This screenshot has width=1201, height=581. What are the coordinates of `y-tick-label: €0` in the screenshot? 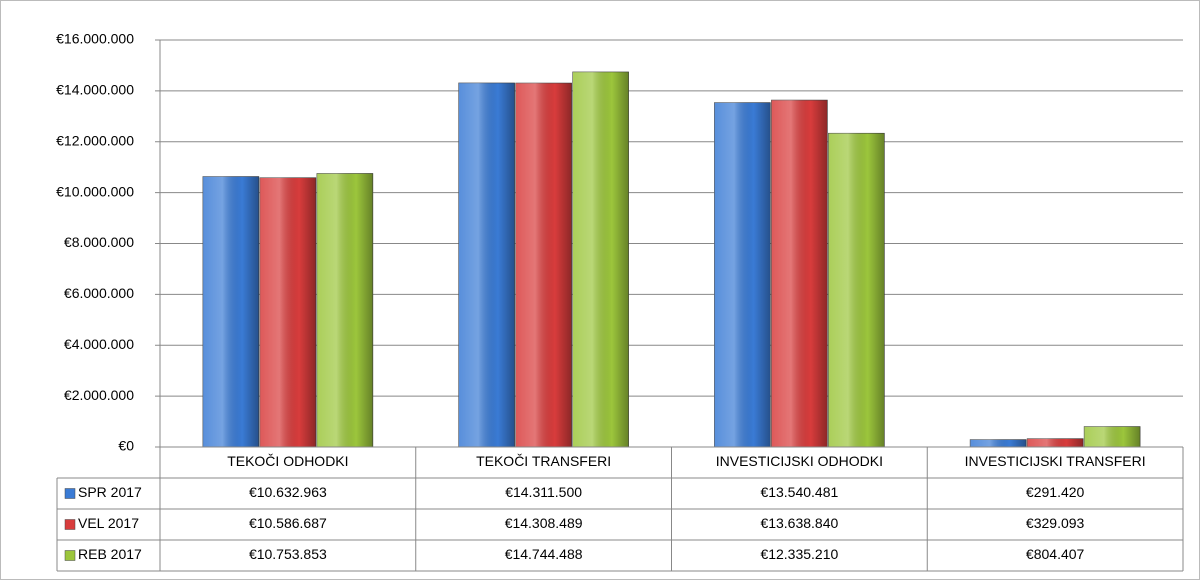 It's located at (126, 446).